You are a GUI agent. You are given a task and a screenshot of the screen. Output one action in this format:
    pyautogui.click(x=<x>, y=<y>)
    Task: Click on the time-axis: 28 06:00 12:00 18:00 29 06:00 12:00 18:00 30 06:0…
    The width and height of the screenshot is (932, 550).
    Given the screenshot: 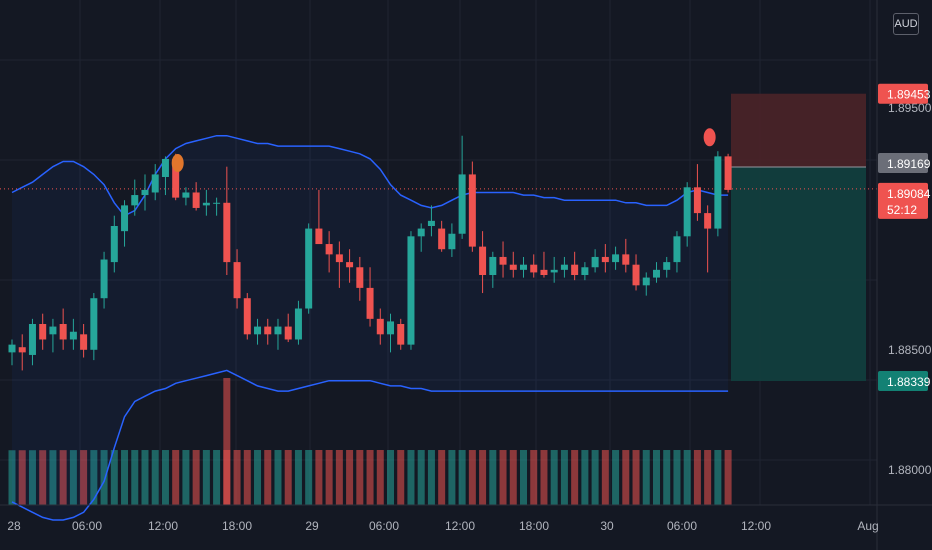 What is the action you would take?
    pyautogui.click(x=466, y=518)
    